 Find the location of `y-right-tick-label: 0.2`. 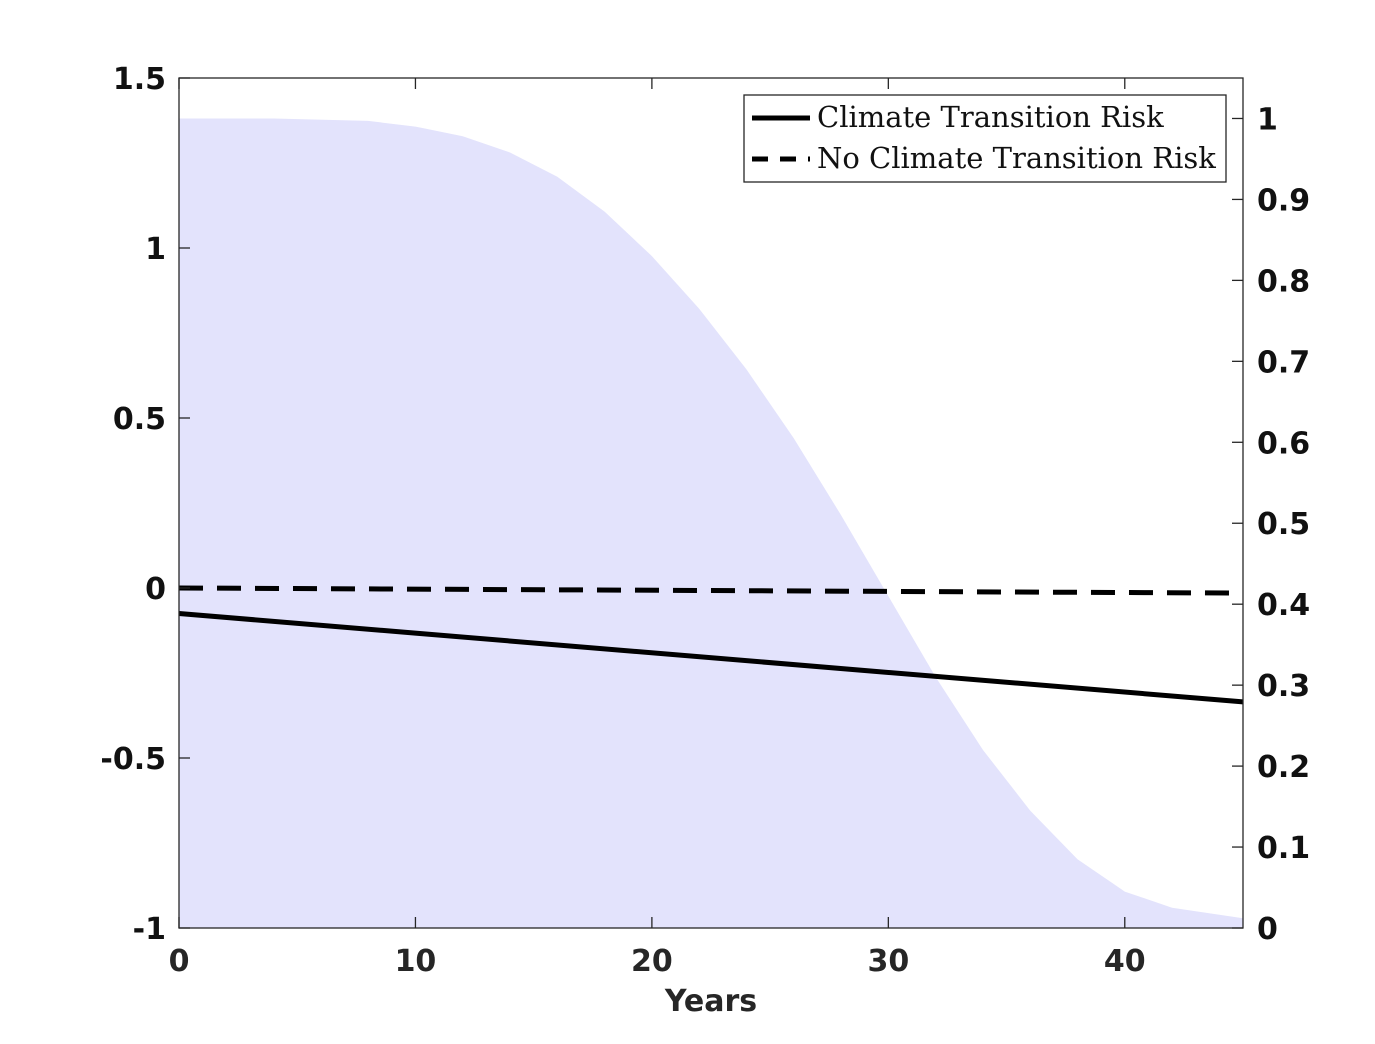

y-right-tick-label: 0.2 is located at coordinates (1283, 767).